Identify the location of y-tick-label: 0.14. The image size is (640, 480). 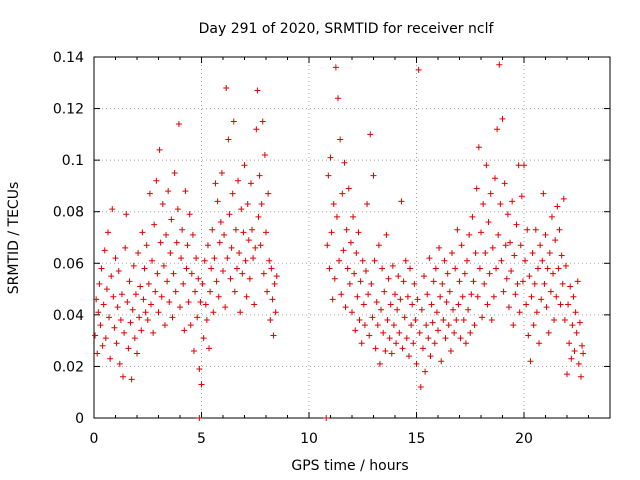
(68, 58).